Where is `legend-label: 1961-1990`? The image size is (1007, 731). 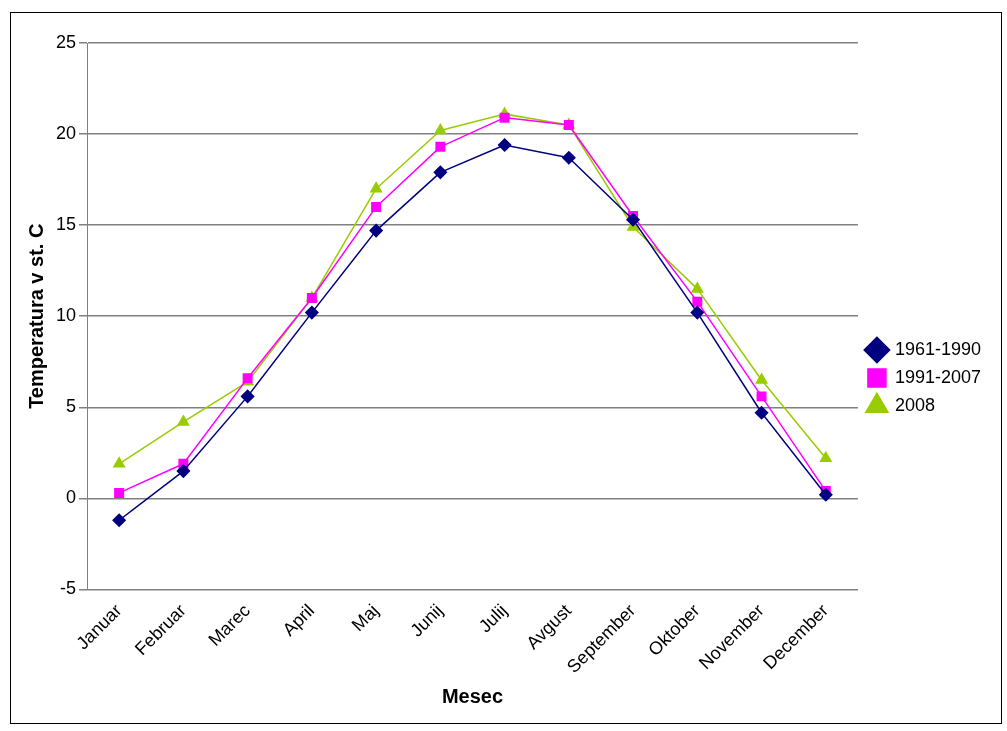
legend-label: 1961-1990 is located at coordinates (938, 348).